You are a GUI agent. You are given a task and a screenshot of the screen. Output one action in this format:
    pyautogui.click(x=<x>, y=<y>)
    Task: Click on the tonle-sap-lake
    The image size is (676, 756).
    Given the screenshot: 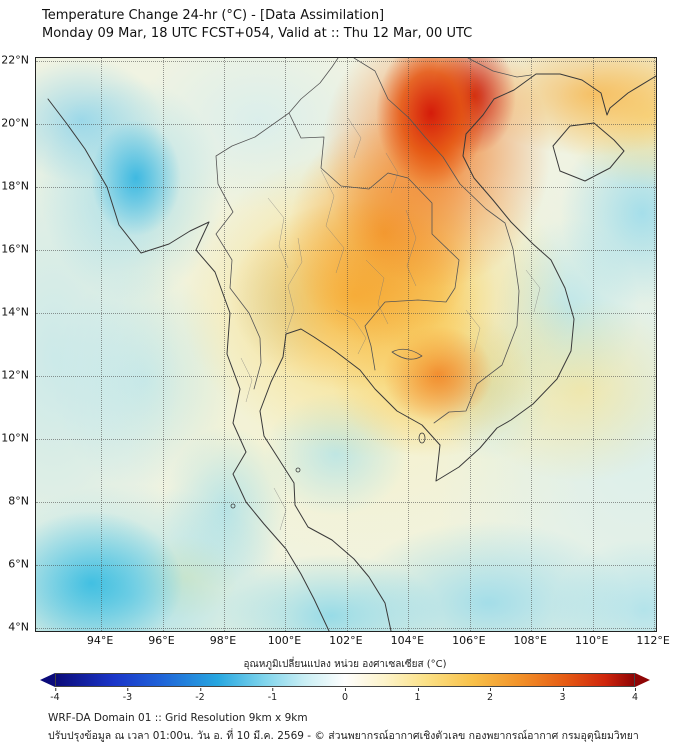 What is the action you would take?
    pyautogui.click(x=407, y=354)
    